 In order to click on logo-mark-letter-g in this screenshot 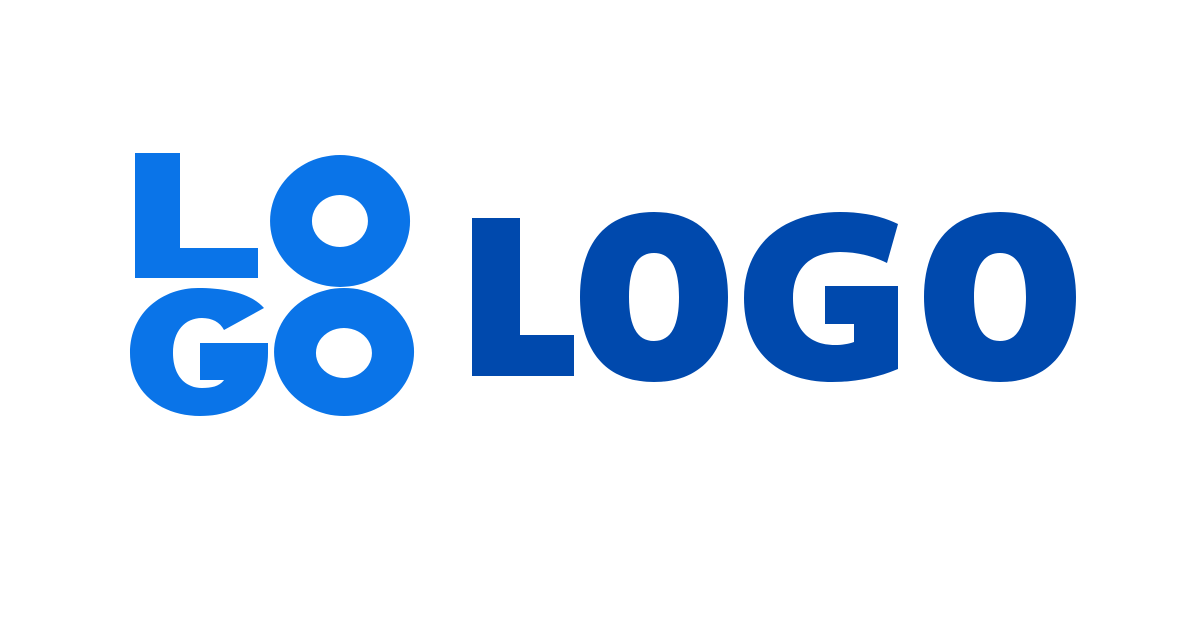, I will do `click(199, 352)`.